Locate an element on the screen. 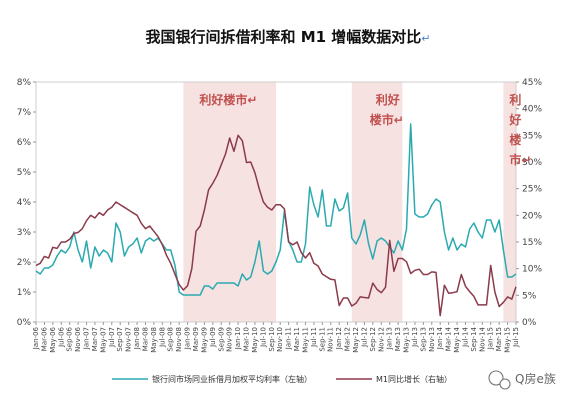  x-tick-label: Sep-09 is located at coordinates (221, 339).